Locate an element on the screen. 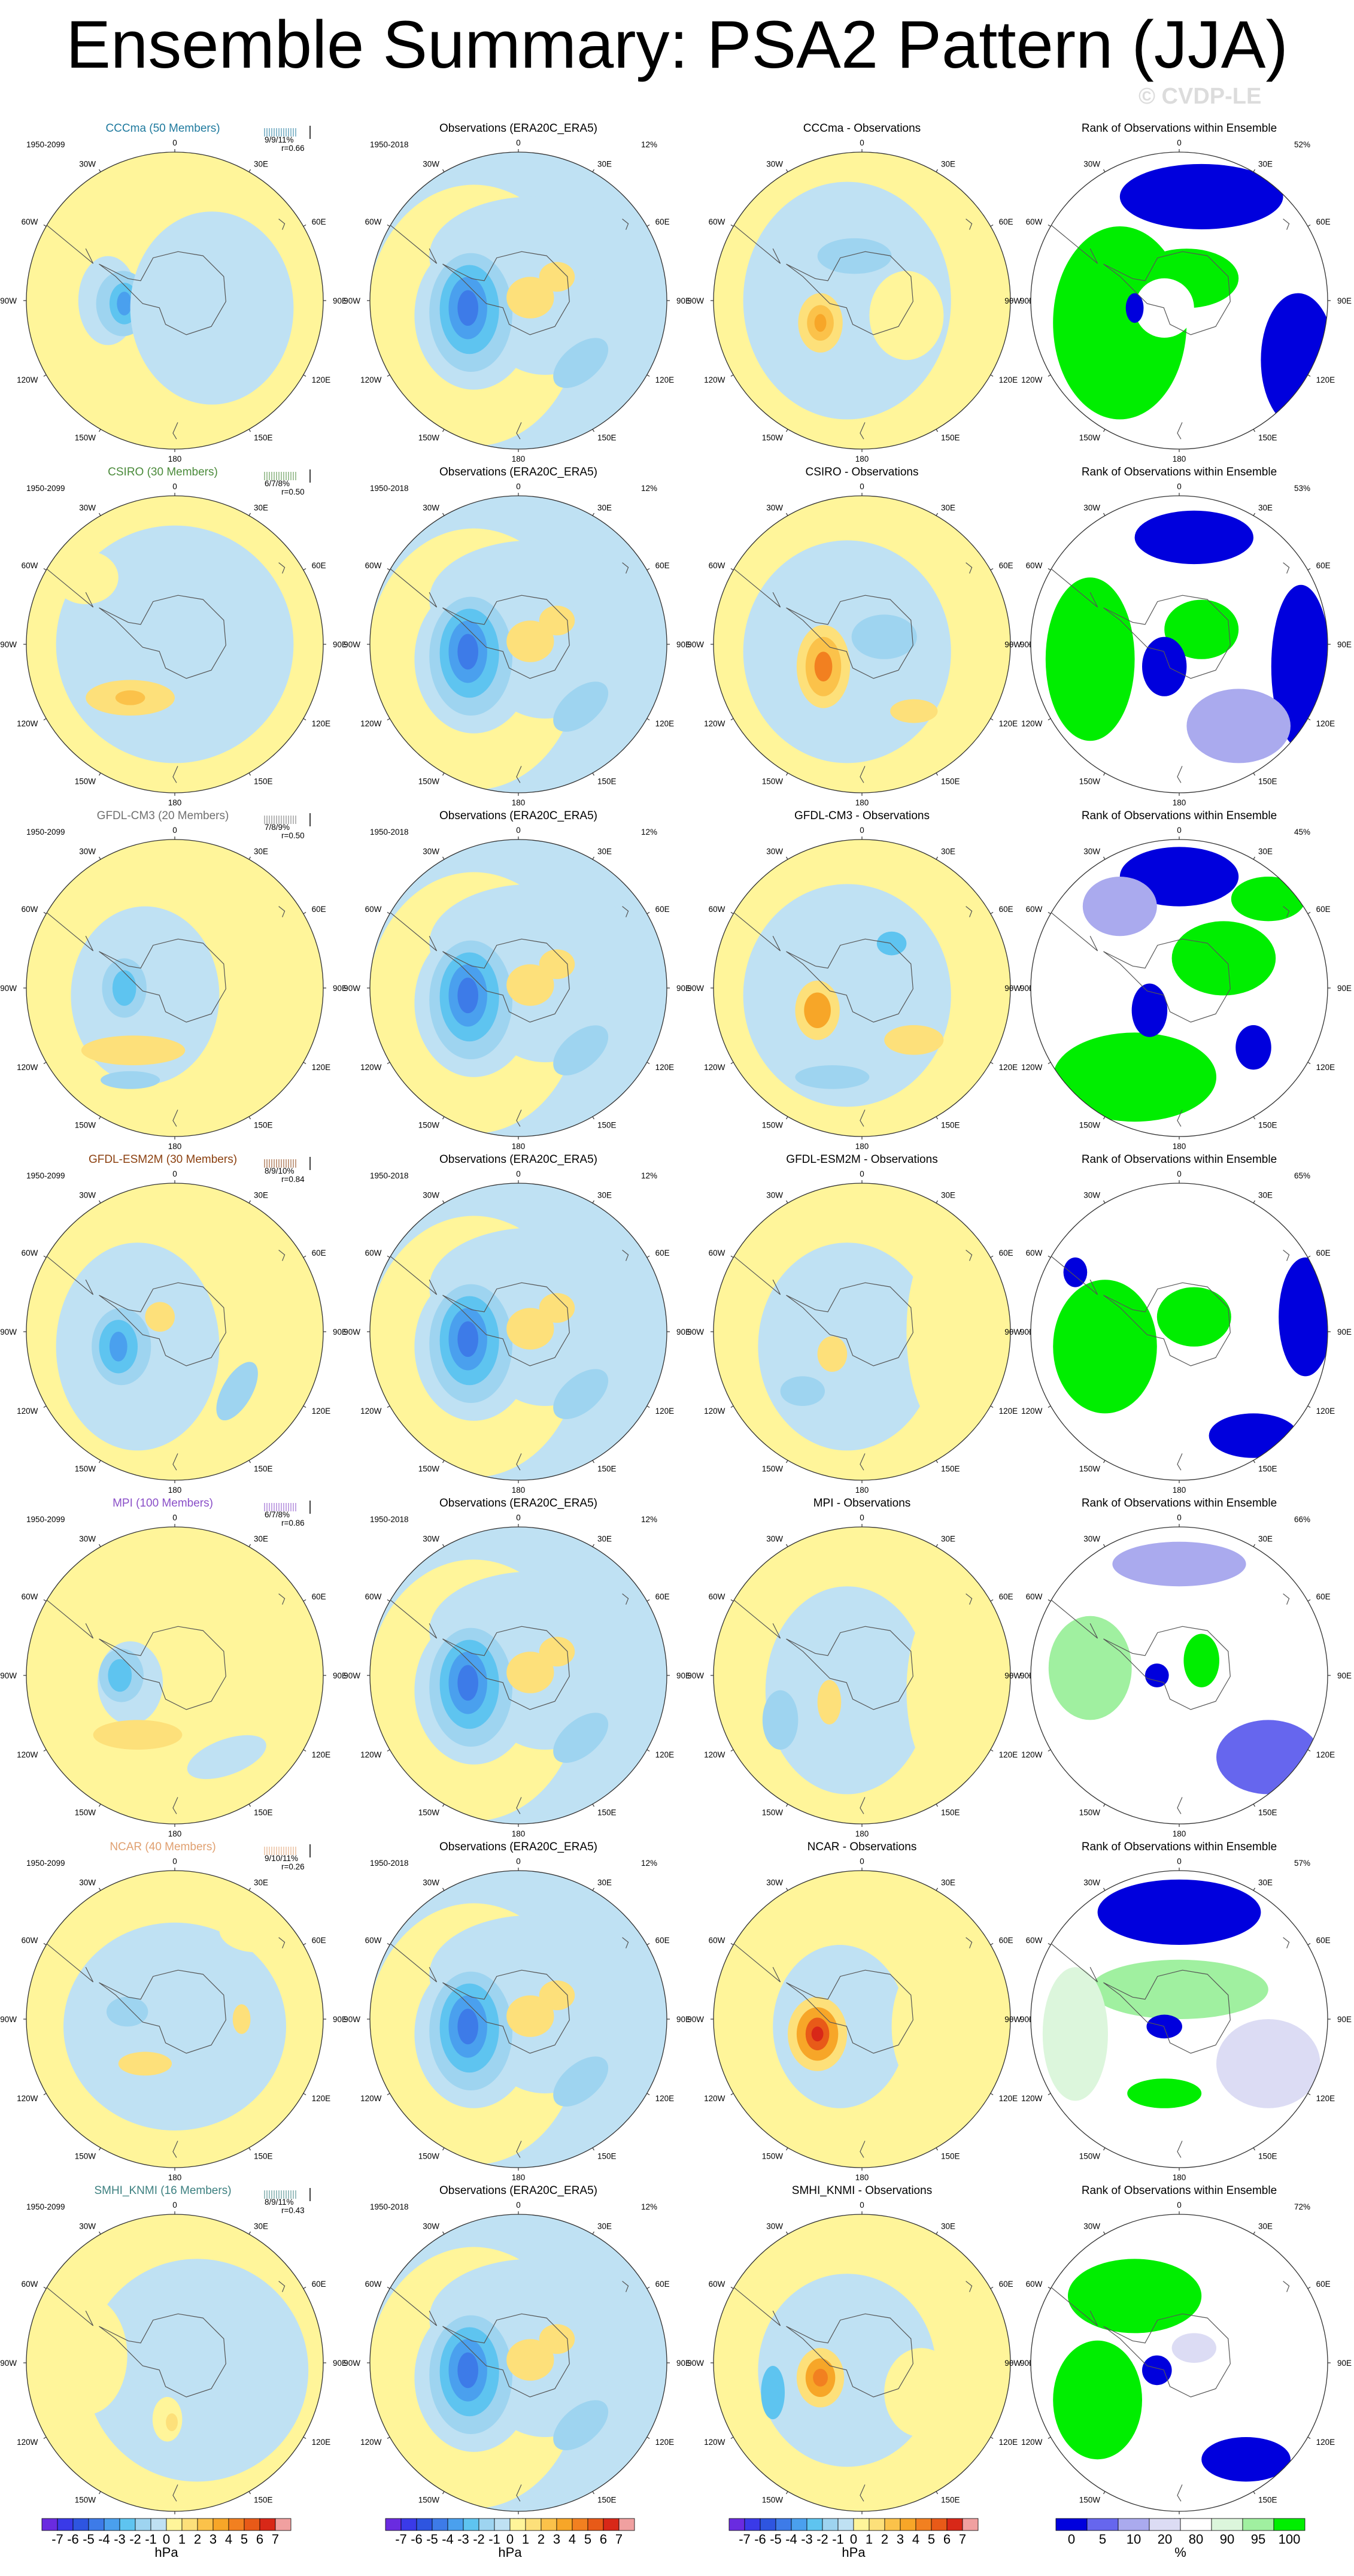 Image resolution: width=1354 pixels, height=2576 pixels. observations-map-field is located at coordinates (518, 300).